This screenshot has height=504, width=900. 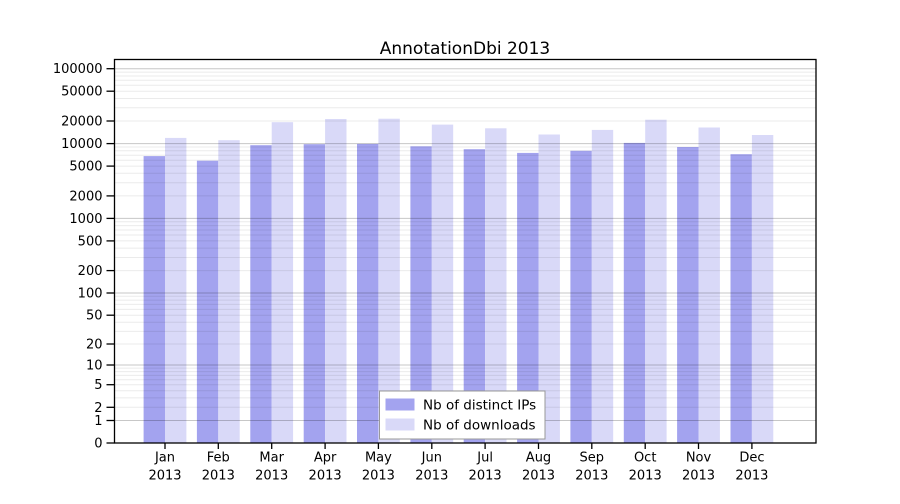 What do you see at coordinates (479, 406) in the screenshot?
I see `legend-label-distinct-ips: Nb of distinct IPs` at bounding box center [479, 406].